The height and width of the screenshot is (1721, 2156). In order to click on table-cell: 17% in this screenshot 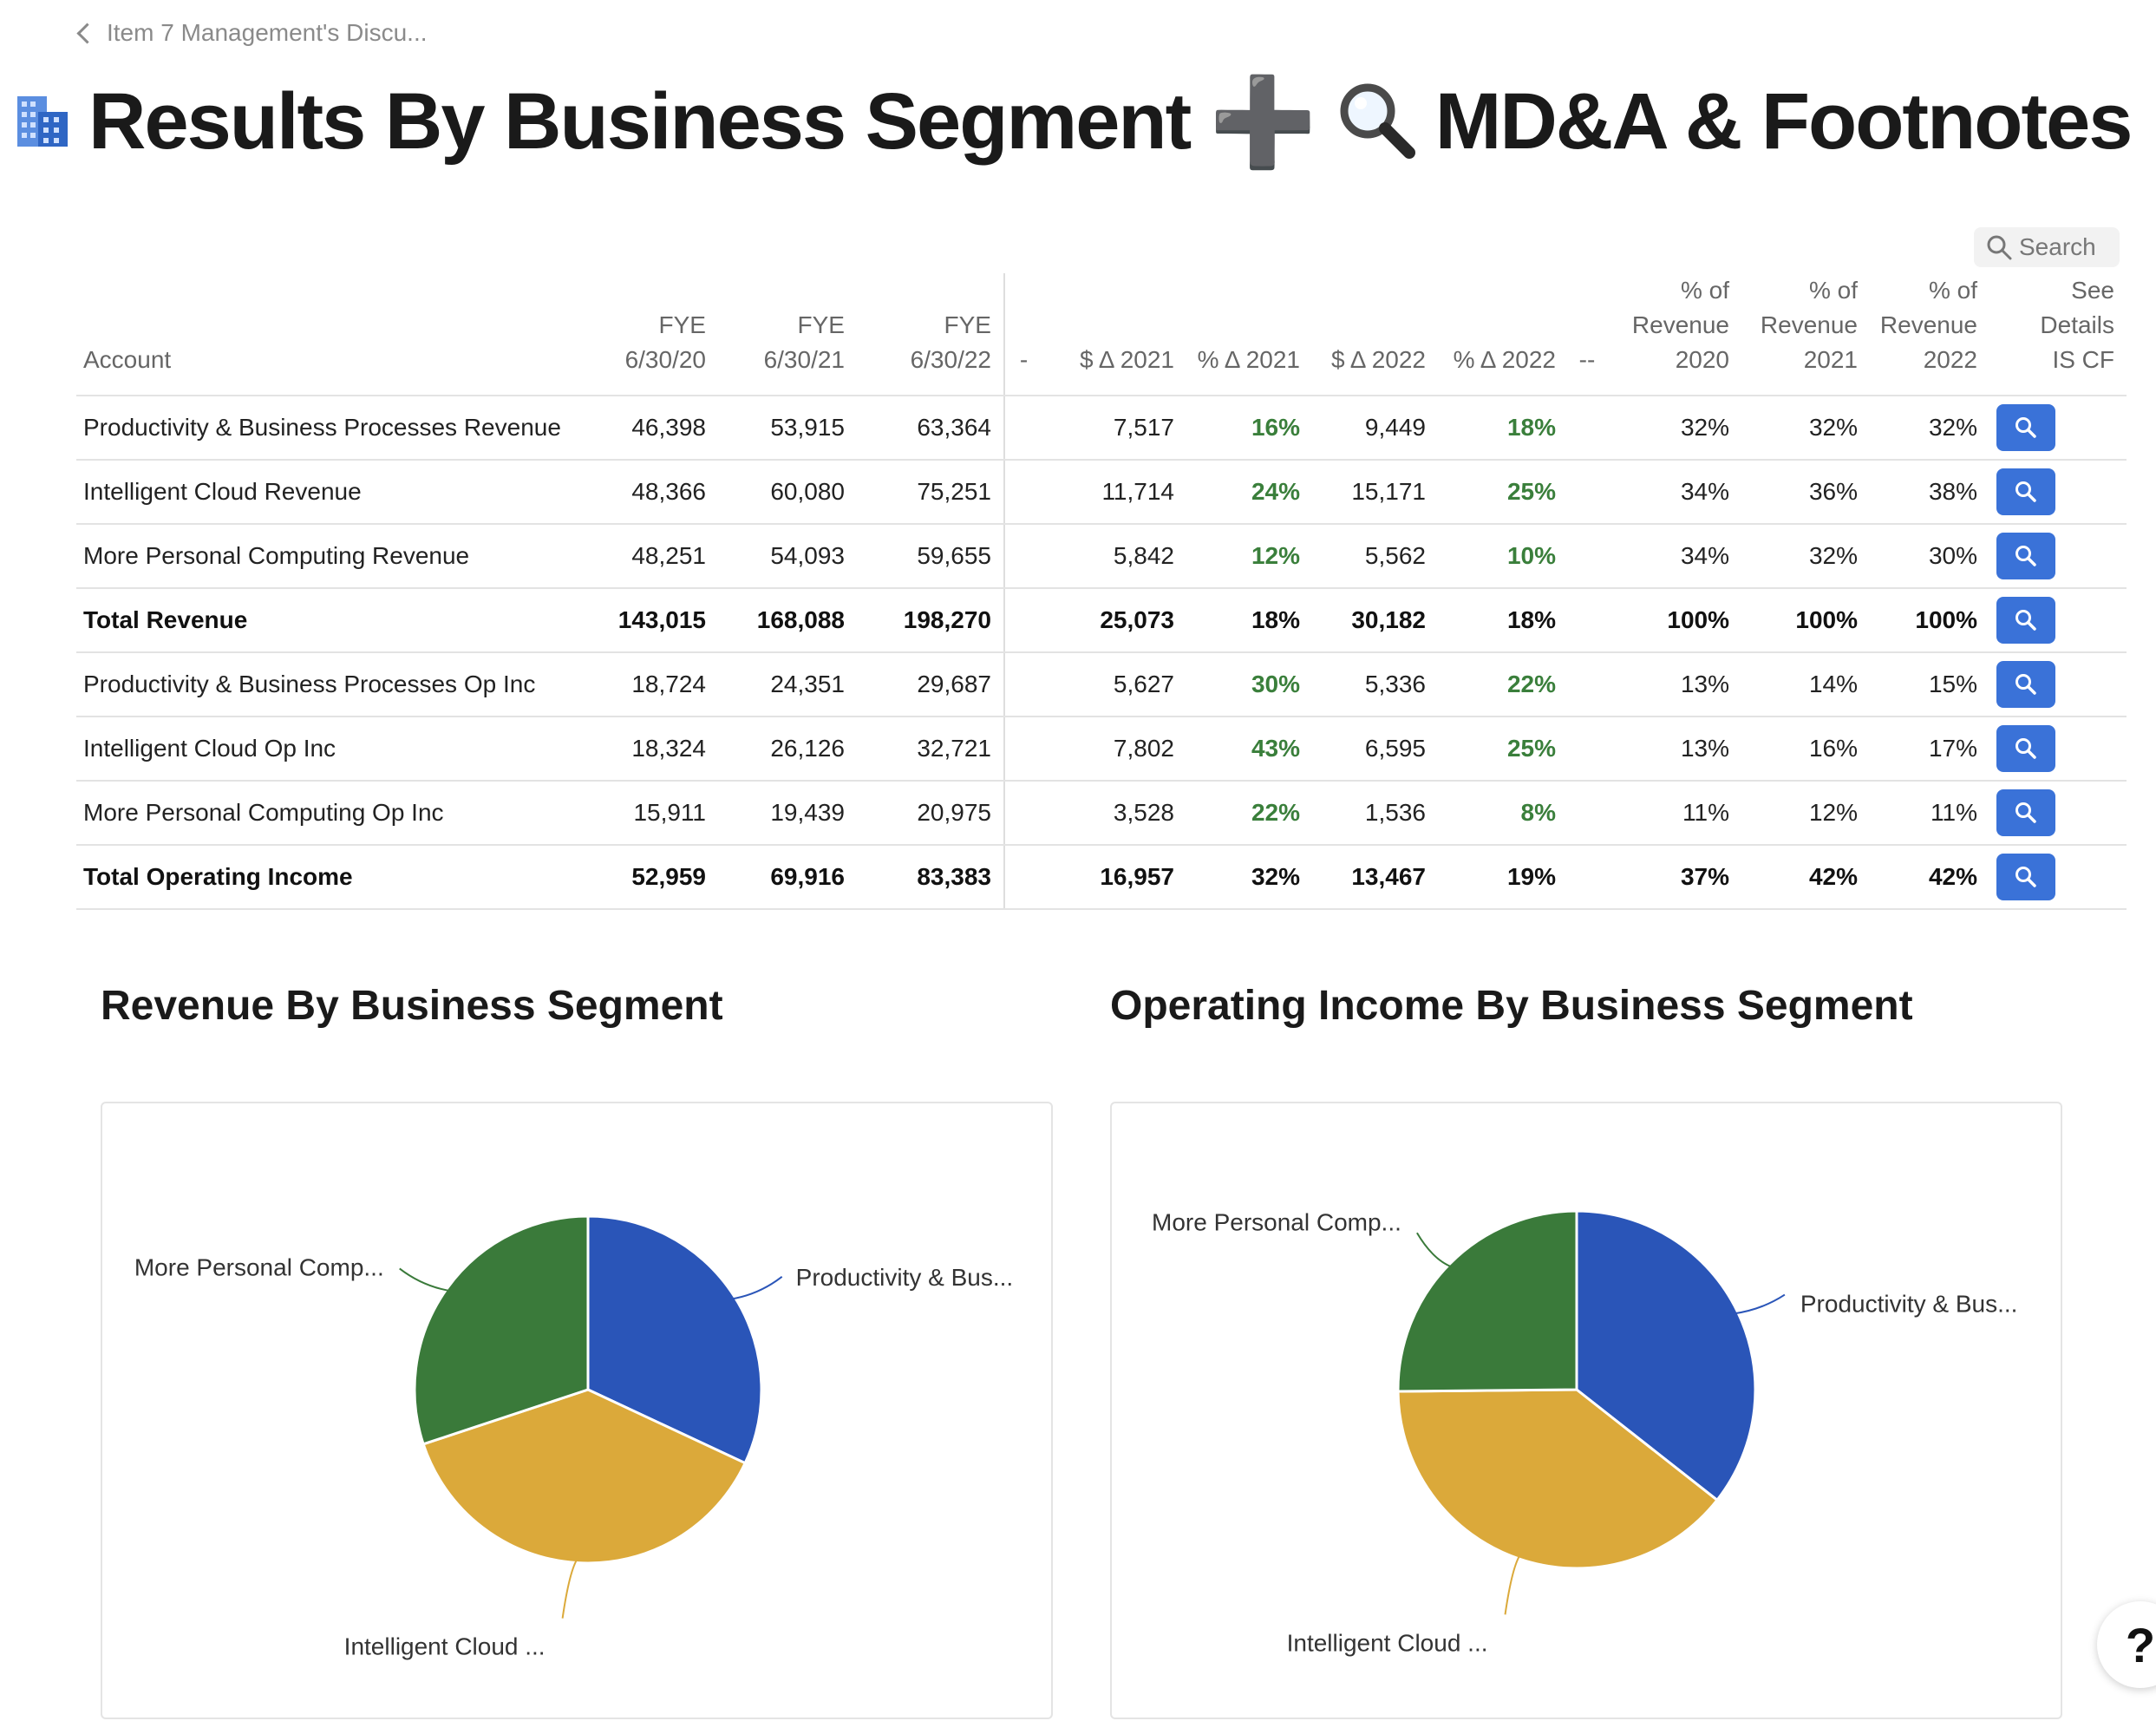, I will do `click(1929, 750)`.